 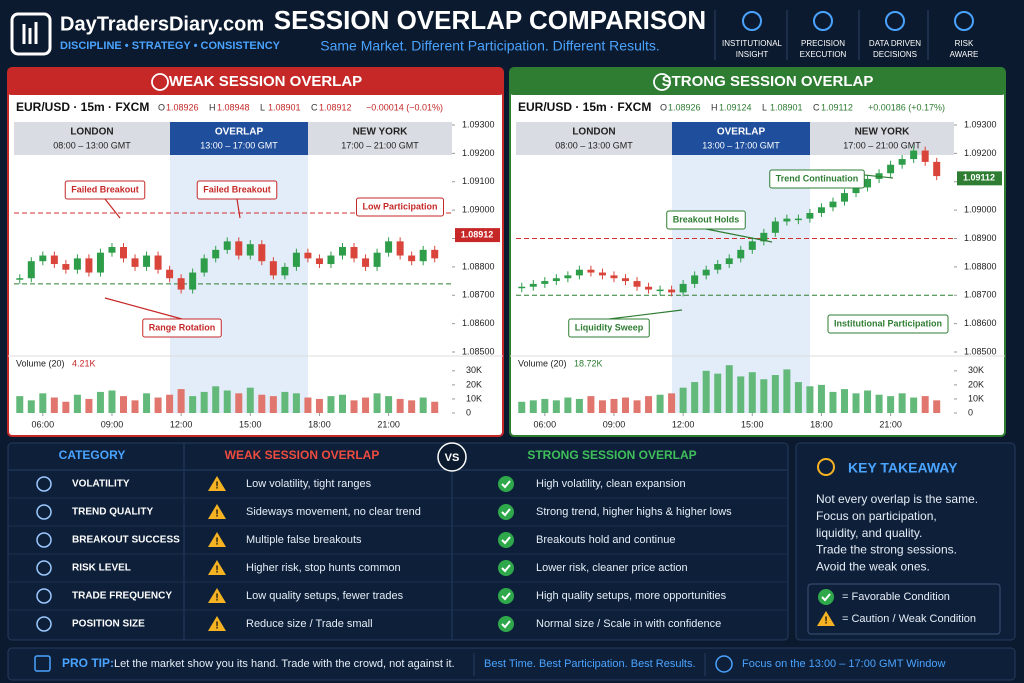 What do you see at coordinates (873, 566) in the screenshot?
I see `takeaway-line: Avoid the weak ones.` at bounding box center [873, 566].